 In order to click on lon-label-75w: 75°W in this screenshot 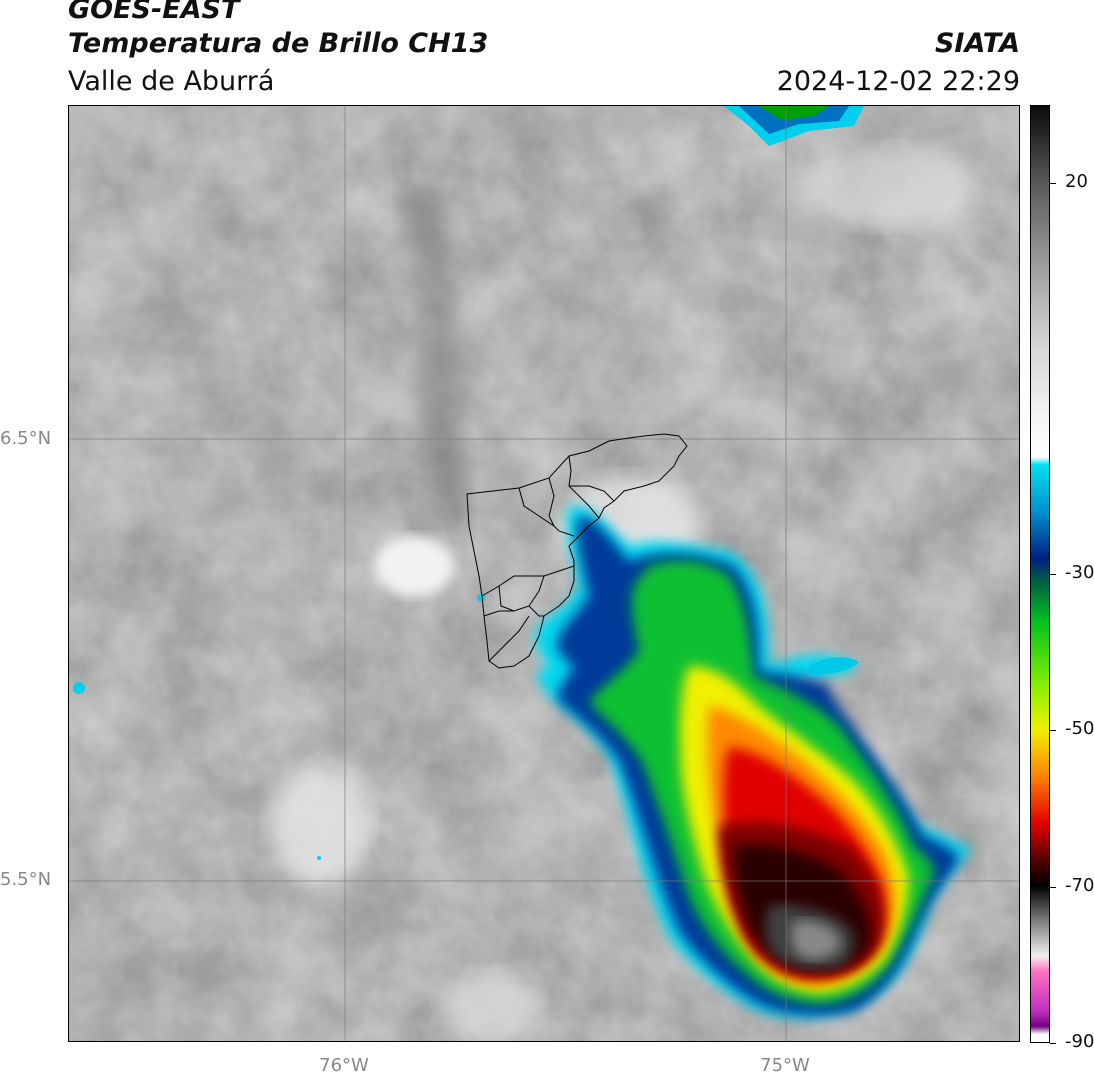, I will do `click(785, 1065)`.